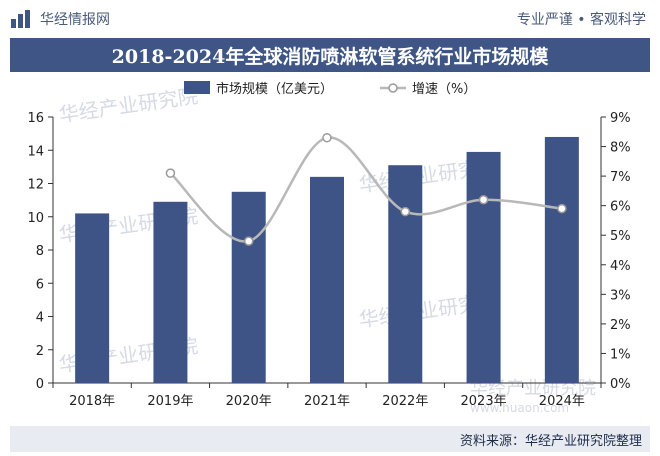  Describe the element at coordinates (484, 401) in the screenshot. I see `x-tick-label: 2023年` at that location.